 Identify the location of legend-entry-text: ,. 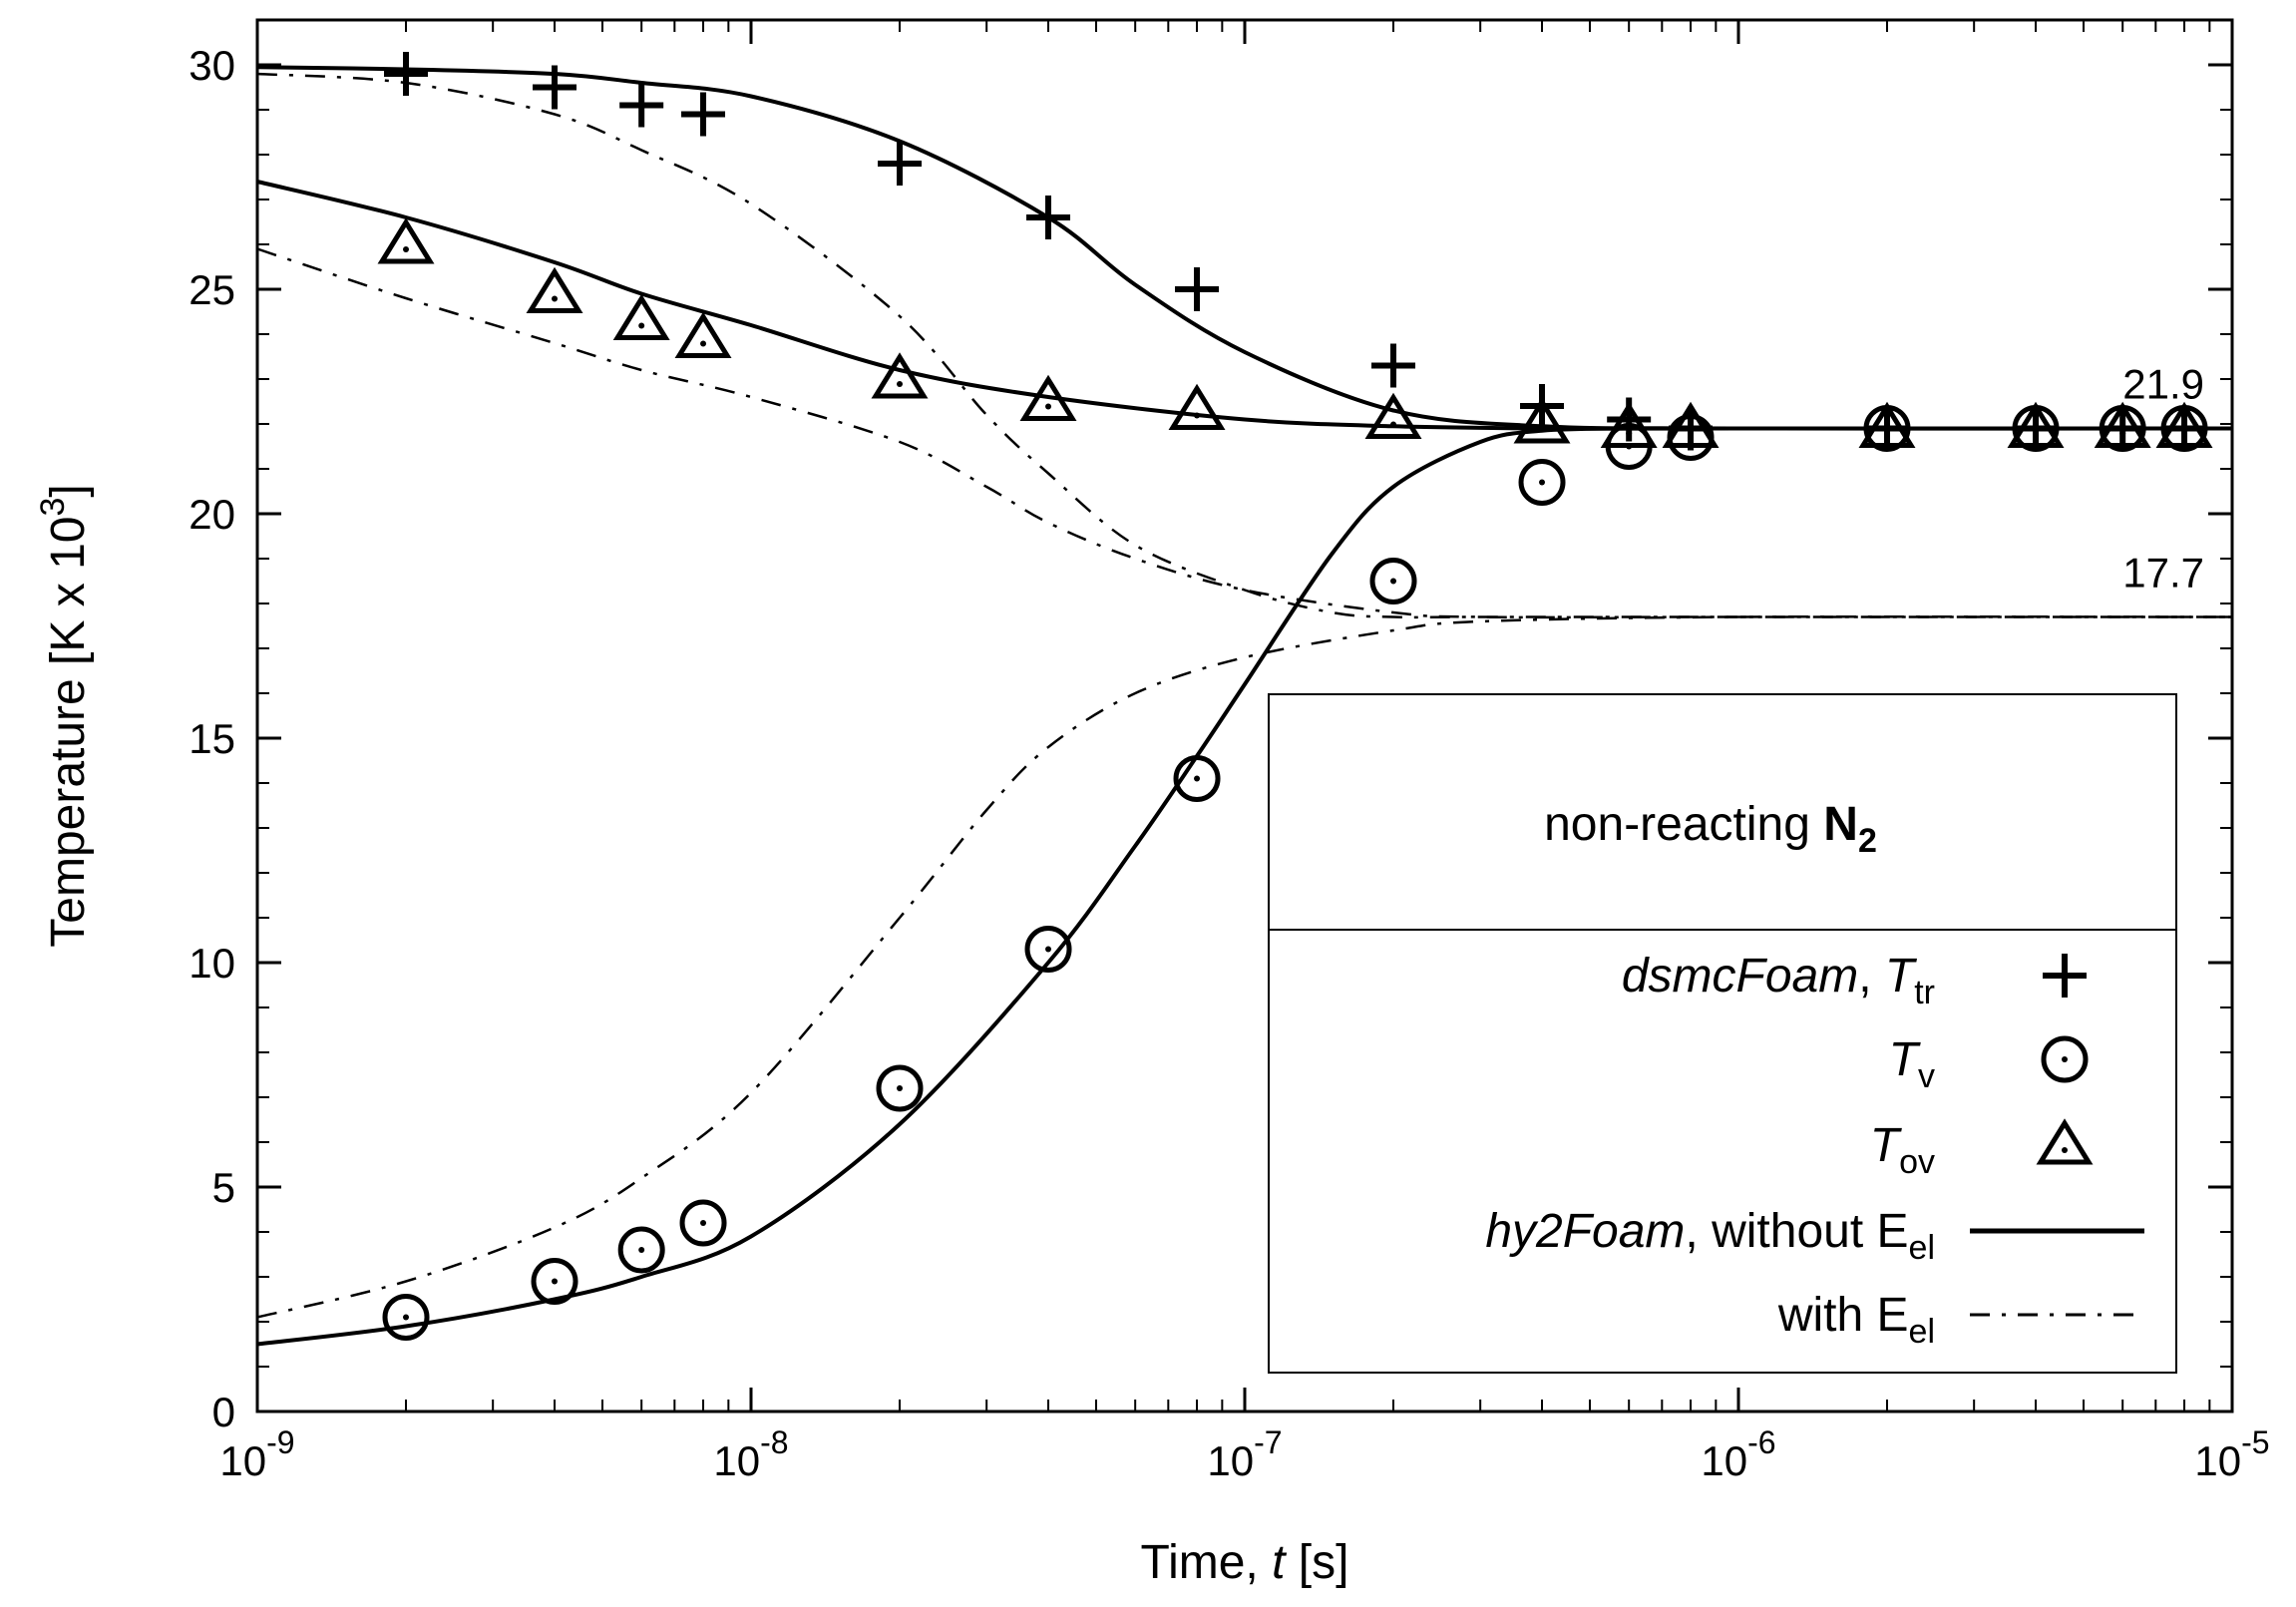
(1872, 977).